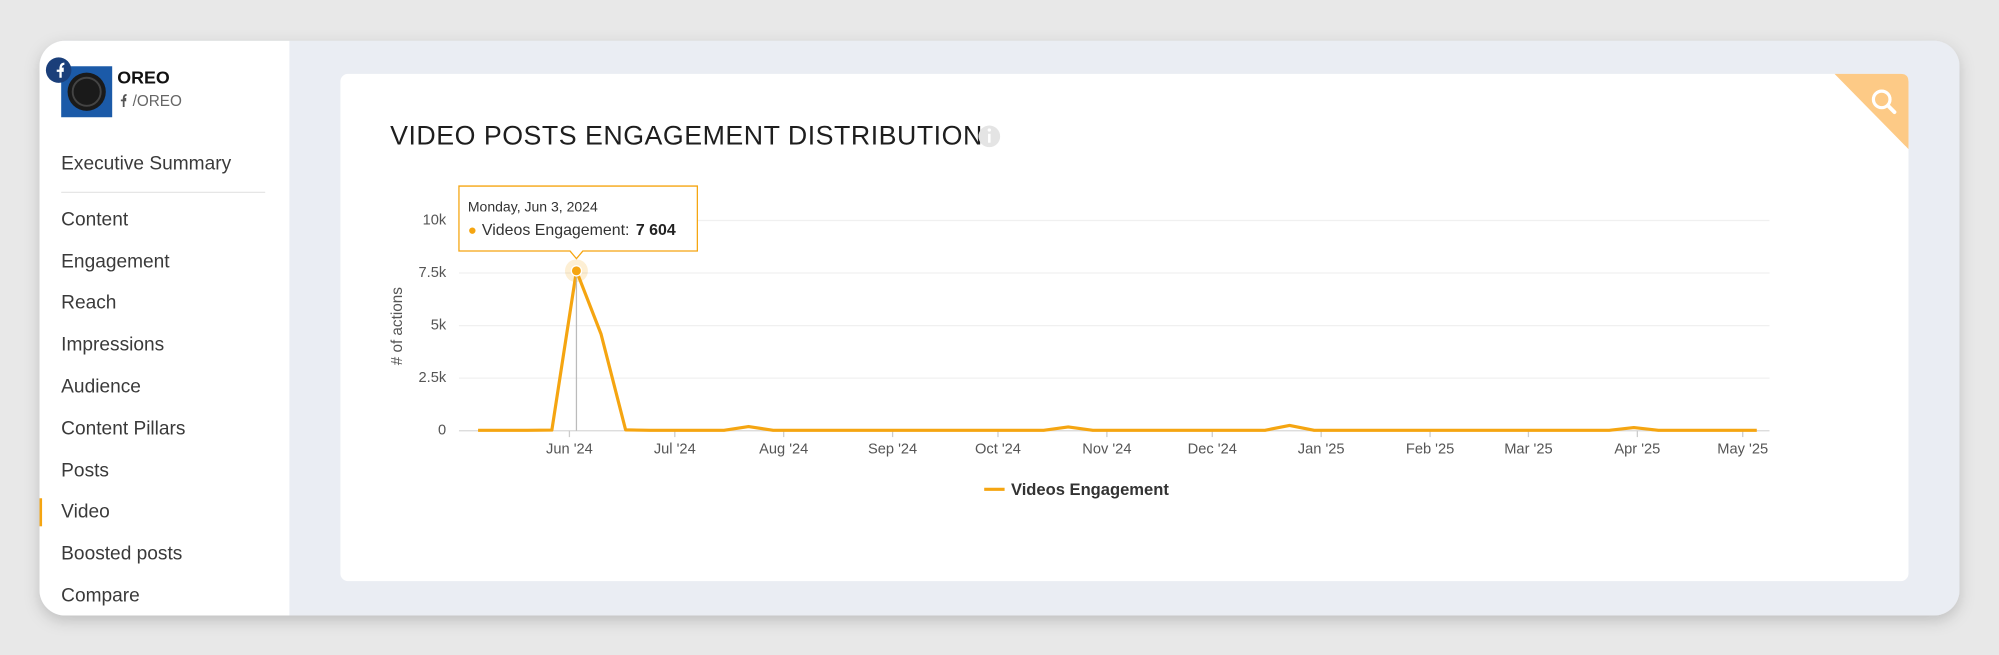 The height and width of the screenshot is (655, 1999). Describe the element at coordinates (533, 206) in the screenshot. I see `tooltip-date: Monday, Jun 3, 2024` at that location.